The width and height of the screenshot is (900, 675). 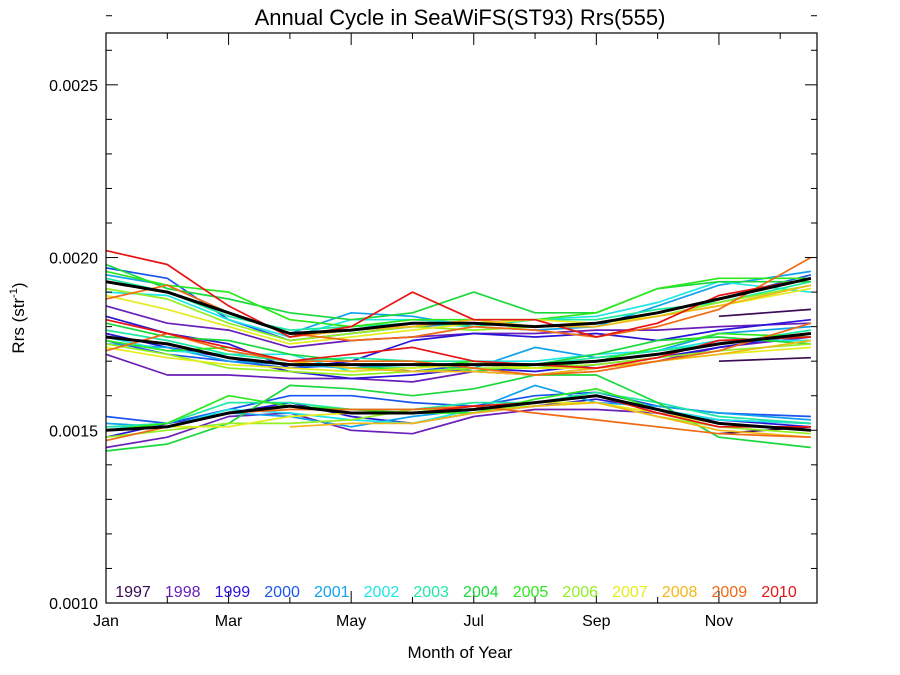 I want to click on legend-item: 2007, so click(x=630, y=592).